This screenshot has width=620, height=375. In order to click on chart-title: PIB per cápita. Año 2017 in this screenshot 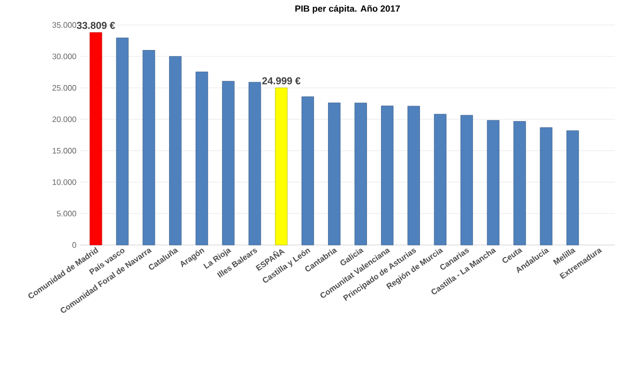, I will do `click(347, 9)`.